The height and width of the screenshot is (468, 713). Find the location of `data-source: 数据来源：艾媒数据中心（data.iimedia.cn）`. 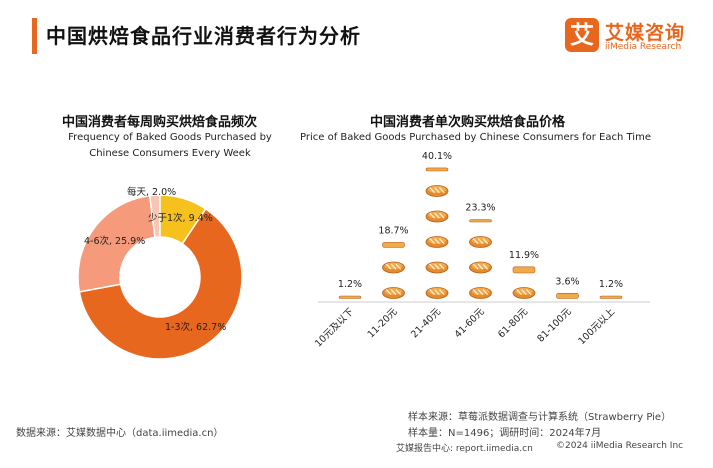

data-source: 数据来源：艾媒数据中心（data.iimedia.cn） is located at coordinates (120, 433).